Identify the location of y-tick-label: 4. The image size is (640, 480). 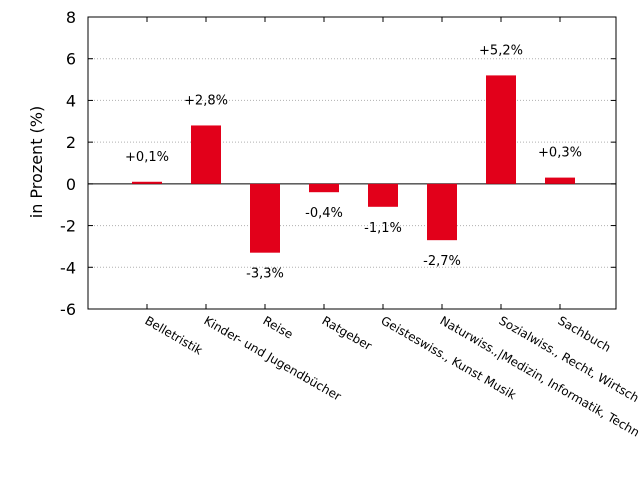
(71, 100).